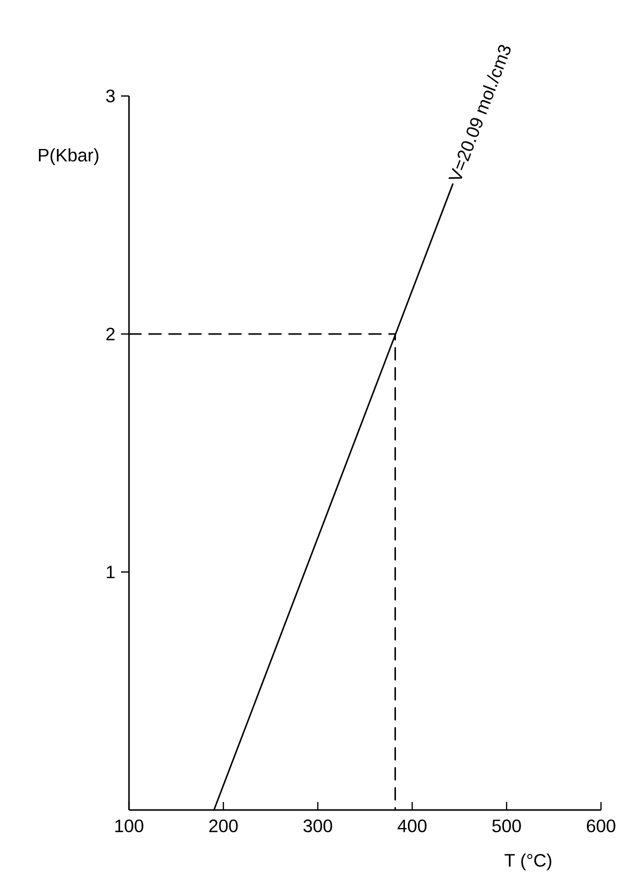 The height and width of the screenshot is (883, 636). I want to click on x-tick-label: 600, so click(601, 826).